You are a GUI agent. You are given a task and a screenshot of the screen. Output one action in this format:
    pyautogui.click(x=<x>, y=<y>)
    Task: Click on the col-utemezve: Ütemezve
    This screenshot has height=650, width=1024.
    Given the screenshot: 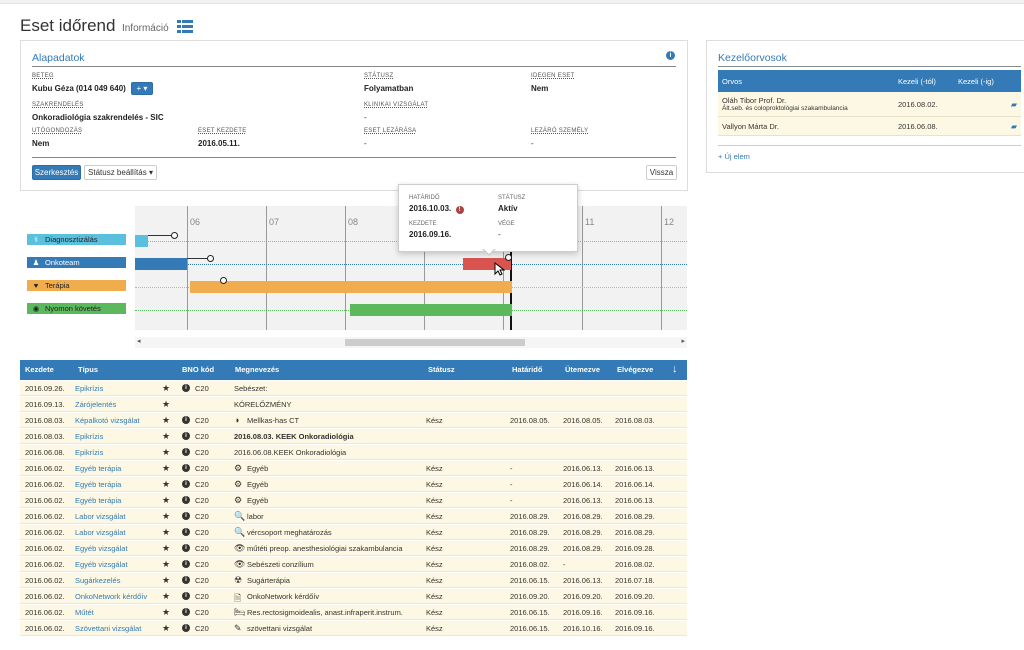 What is the action you would take?
    pyautogui.click(x=583, y=369)
    